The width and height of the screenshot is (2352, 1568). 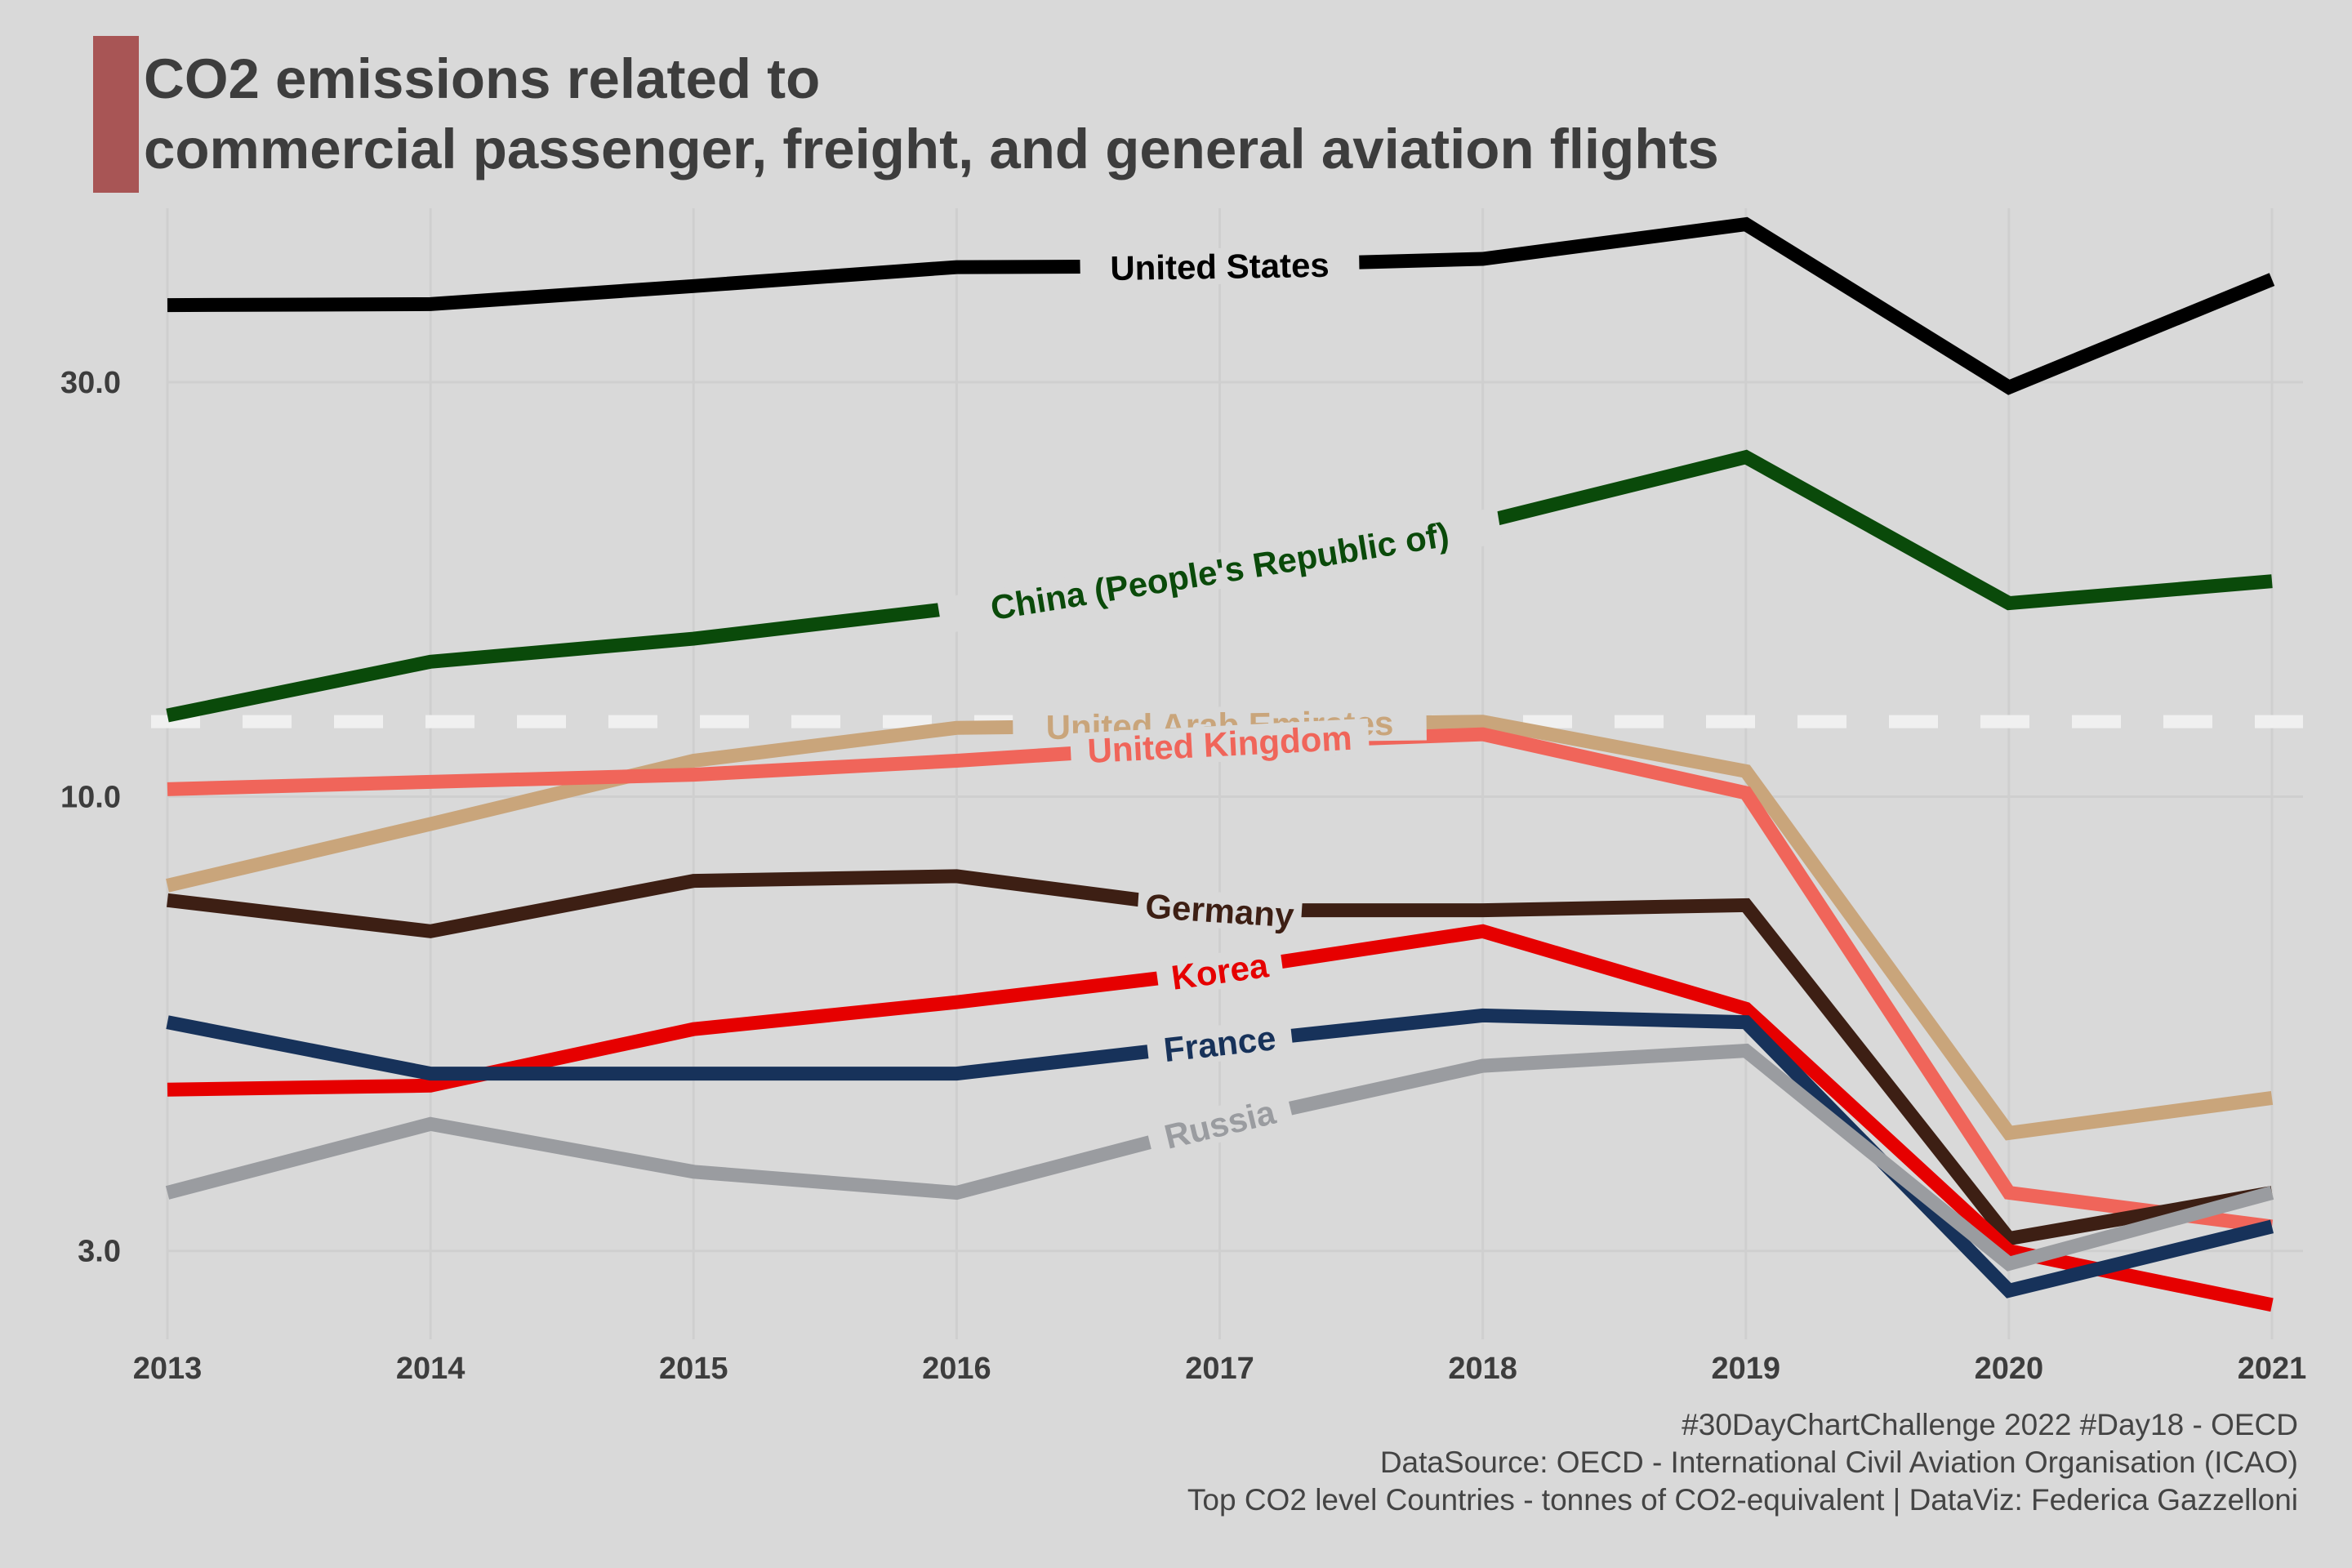 I want to click on chart-title-line-1: CO2 emissions related to, so click(x=482, y=78).